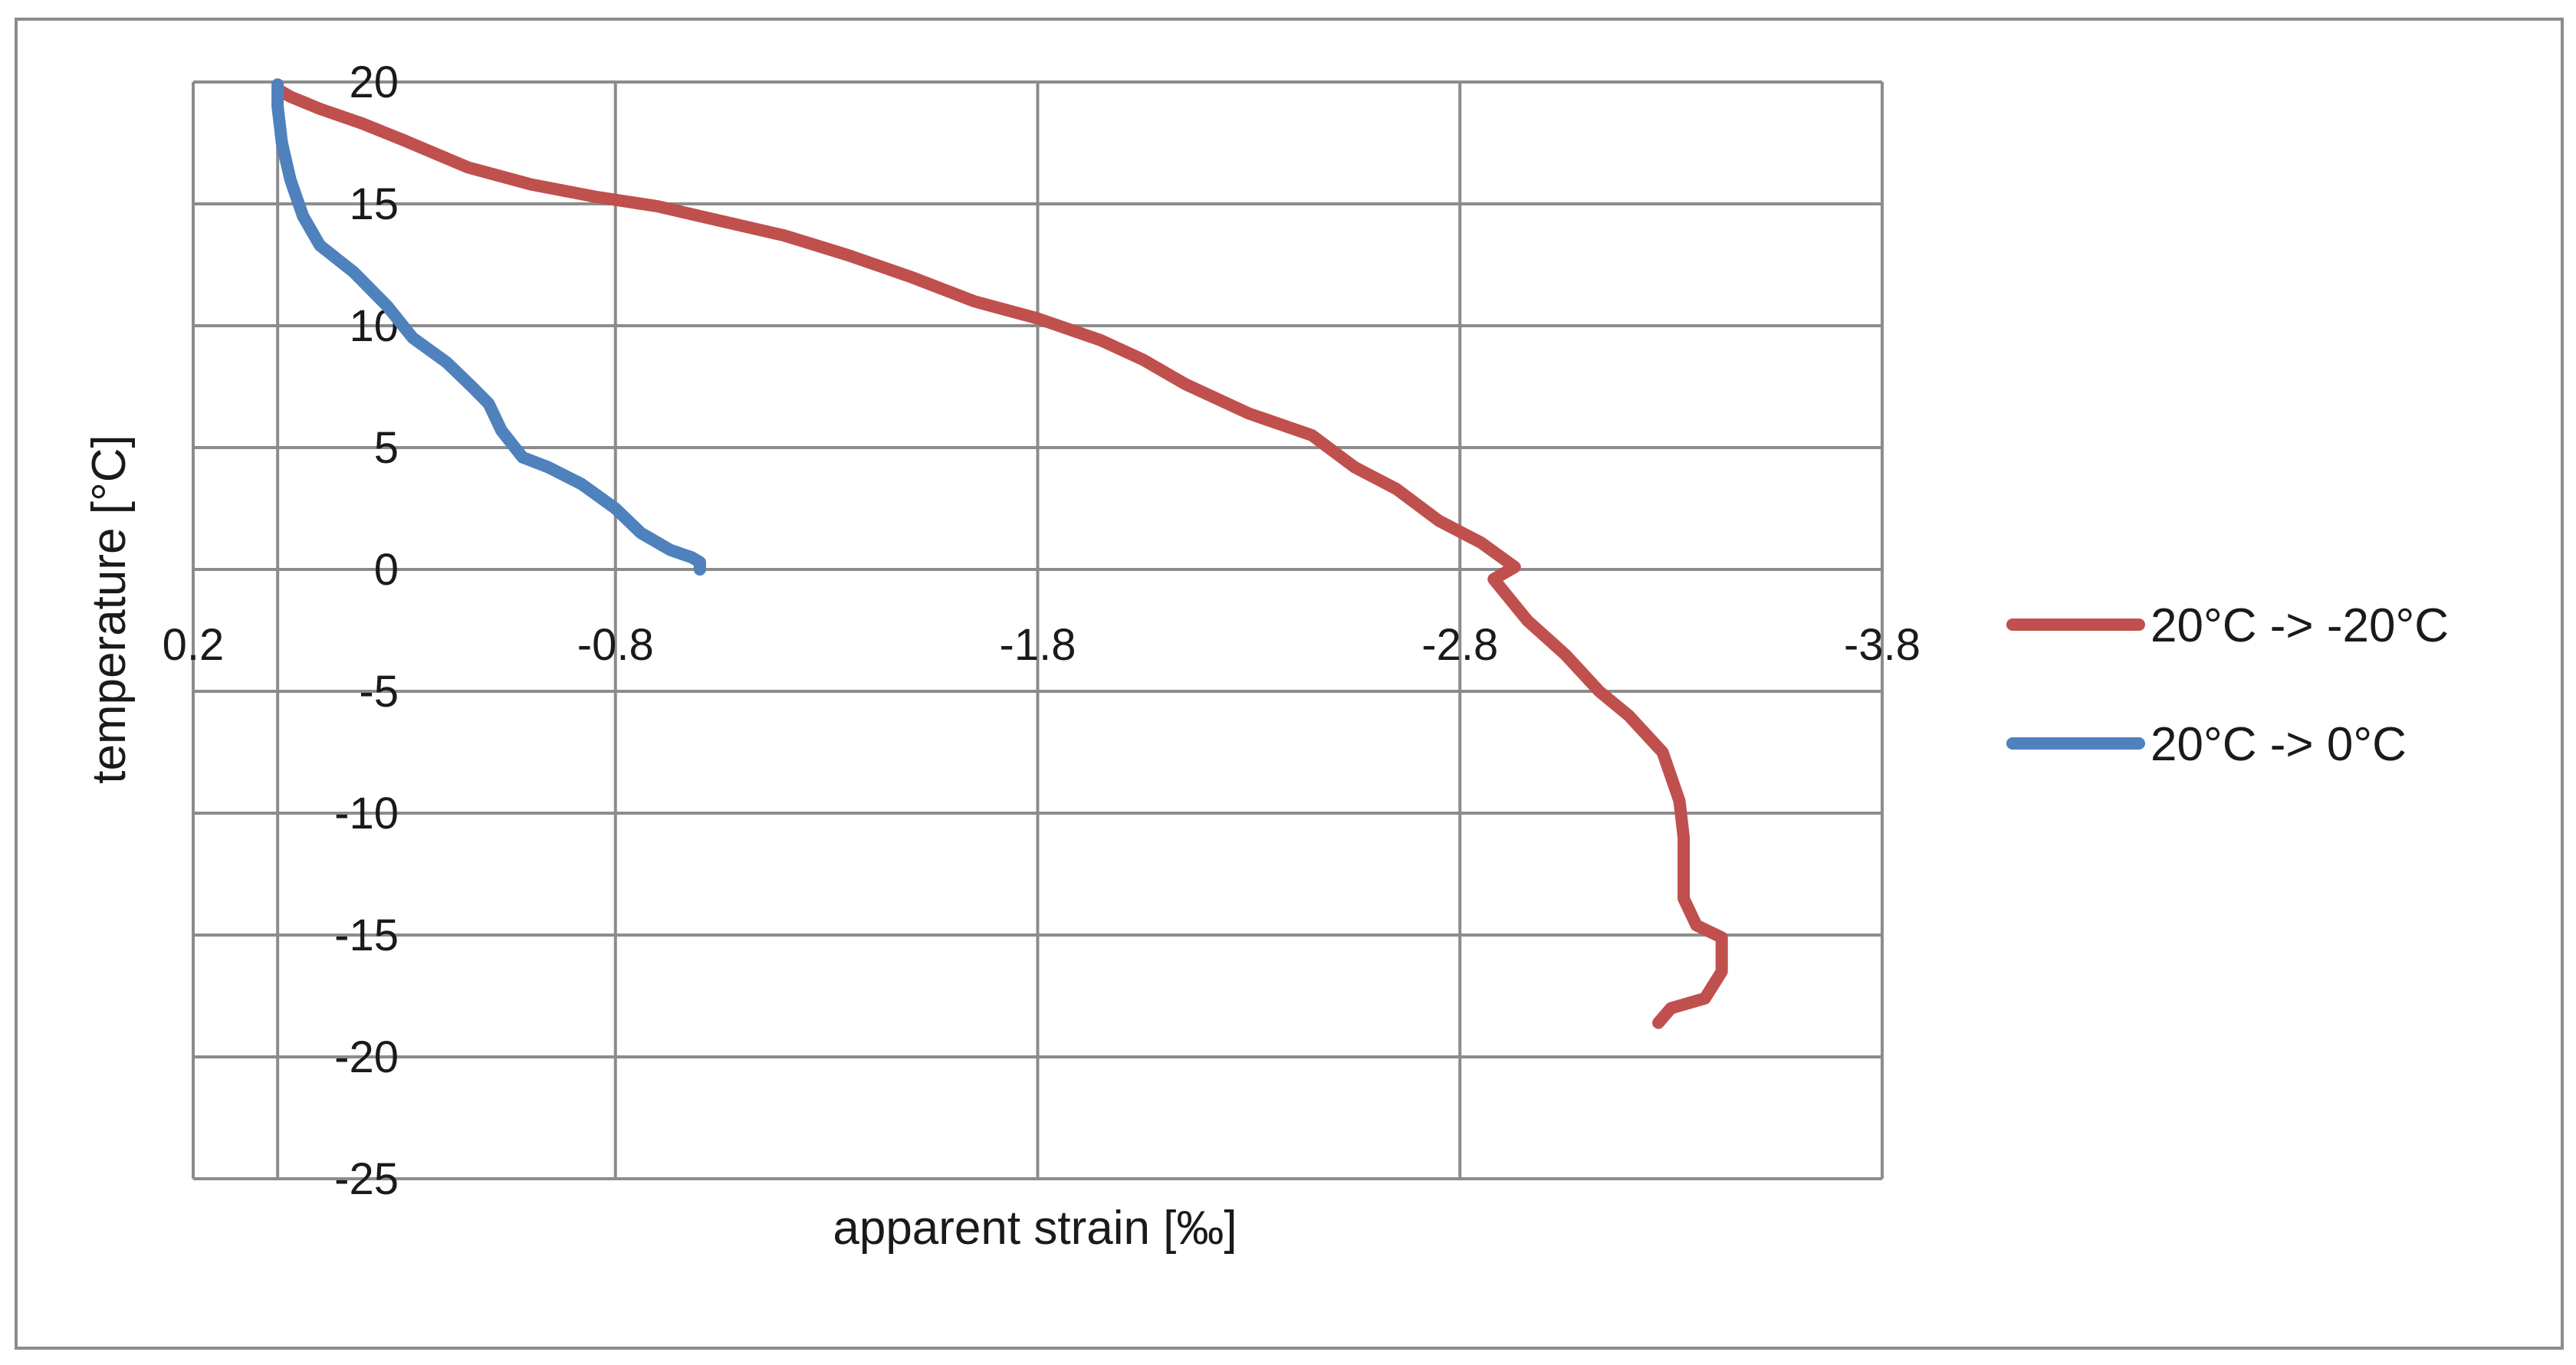 Image resolution: width=2576 pixels, height=1365 pixels. What do you see at coordinates (374, 204) in the screenshot?
I see `y-tick-label: 15` at bounding box center [374, 204].